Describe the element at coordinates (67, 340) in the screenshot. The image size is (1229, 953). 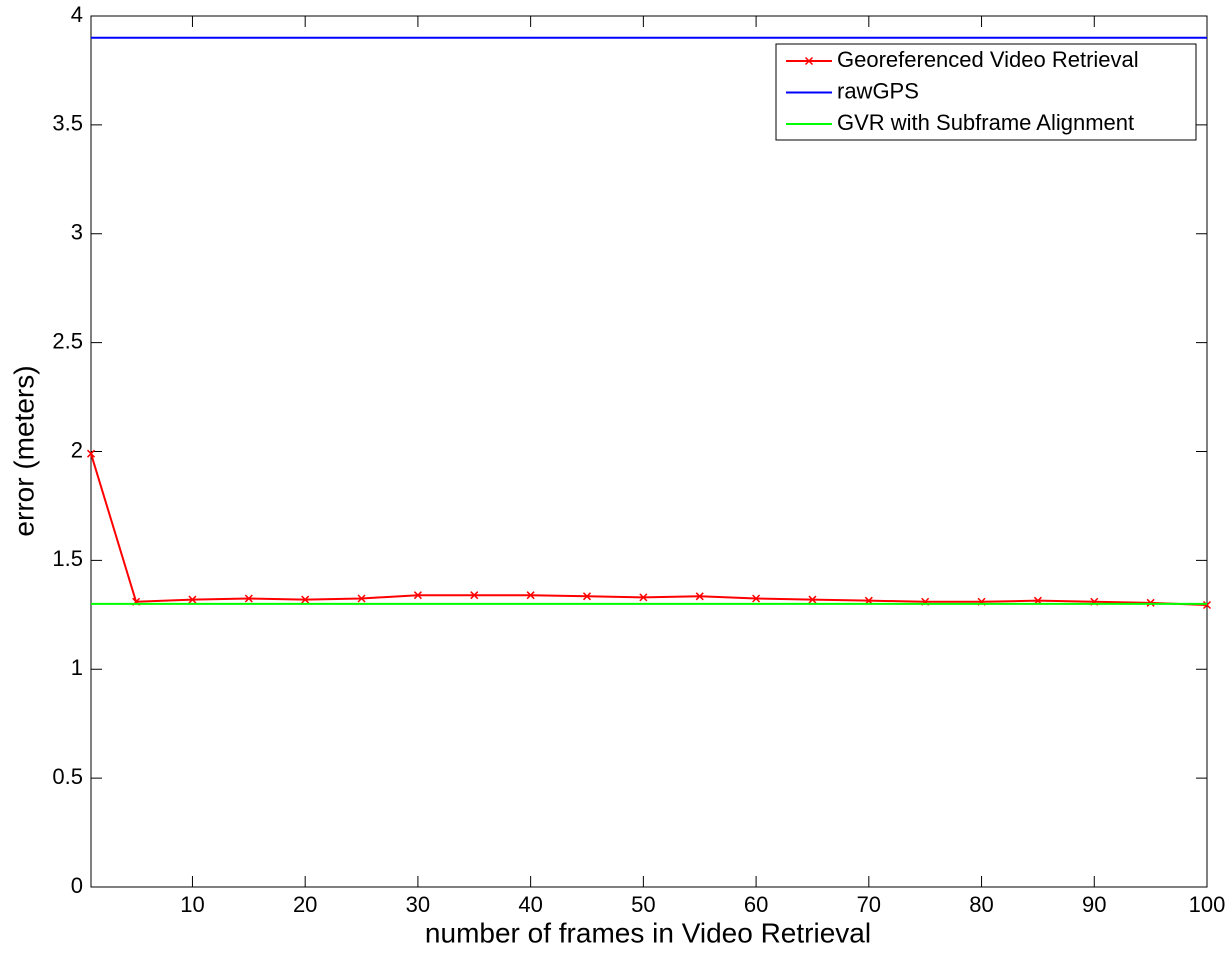
I see `y-tick-label: 2.5` at that location.